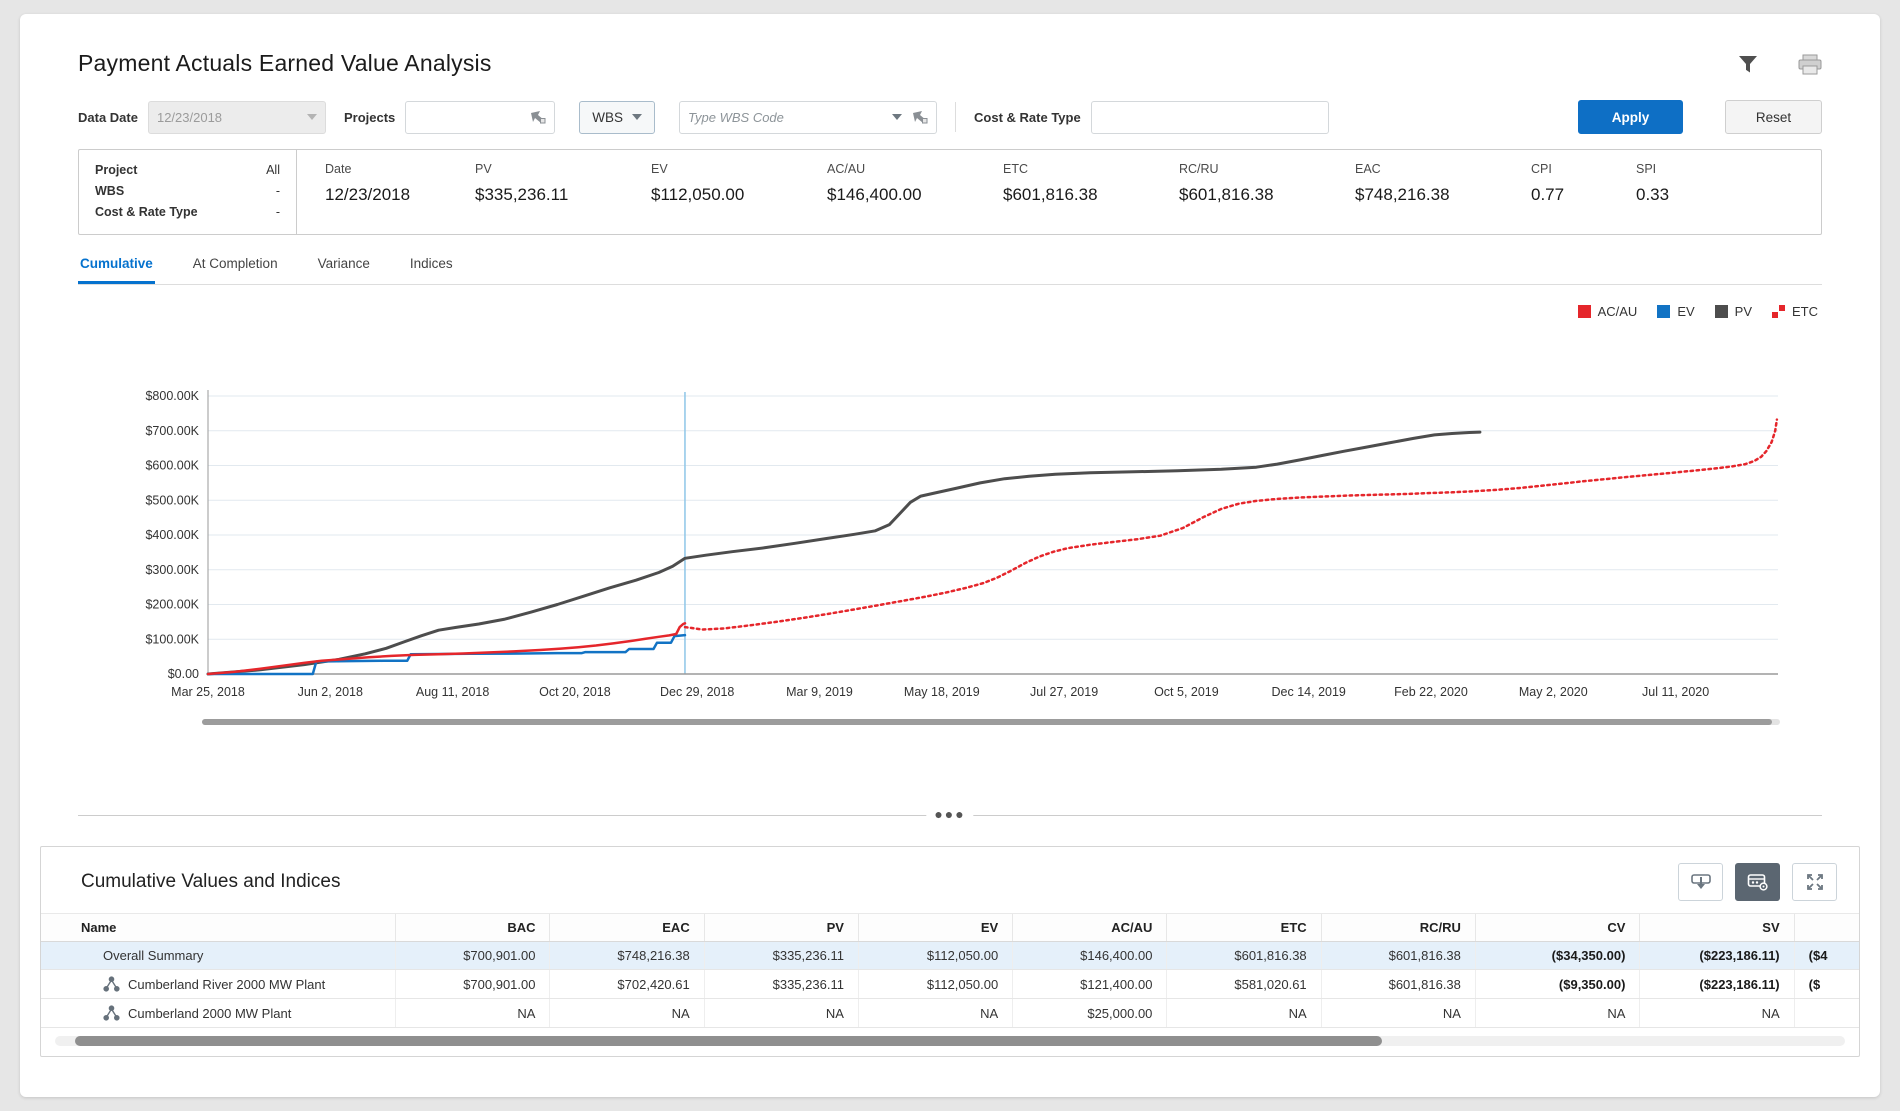 This screenshot has height=1111, width=1900. What do you see at coordinates (187, 212) in the screenshot?
I see `scope-row: Cost & Rate Type -` at bounding box center [187, 212].